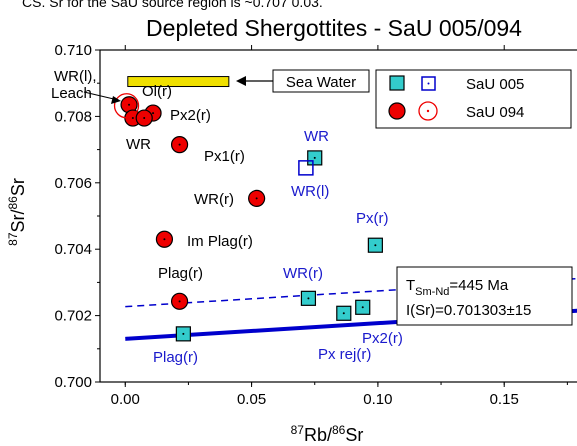 This screenshot has height=446, width=577. What do you see at coordinates (344, 354) in the screenshot?
I see `annotation-pxrej-005: Px rej(r)` at bounding box center [344, 354].